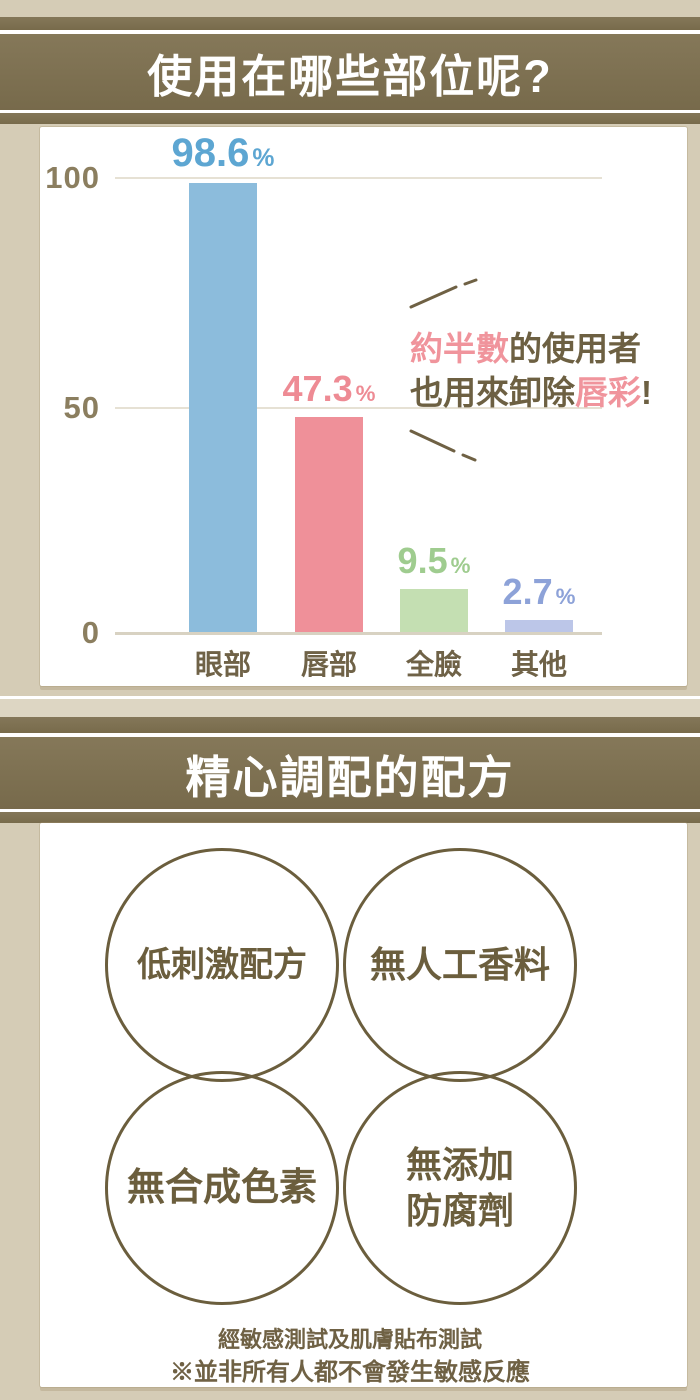 This screenshot has height=1400, width=700. I want to click on bar-lips, so click(329, 524).